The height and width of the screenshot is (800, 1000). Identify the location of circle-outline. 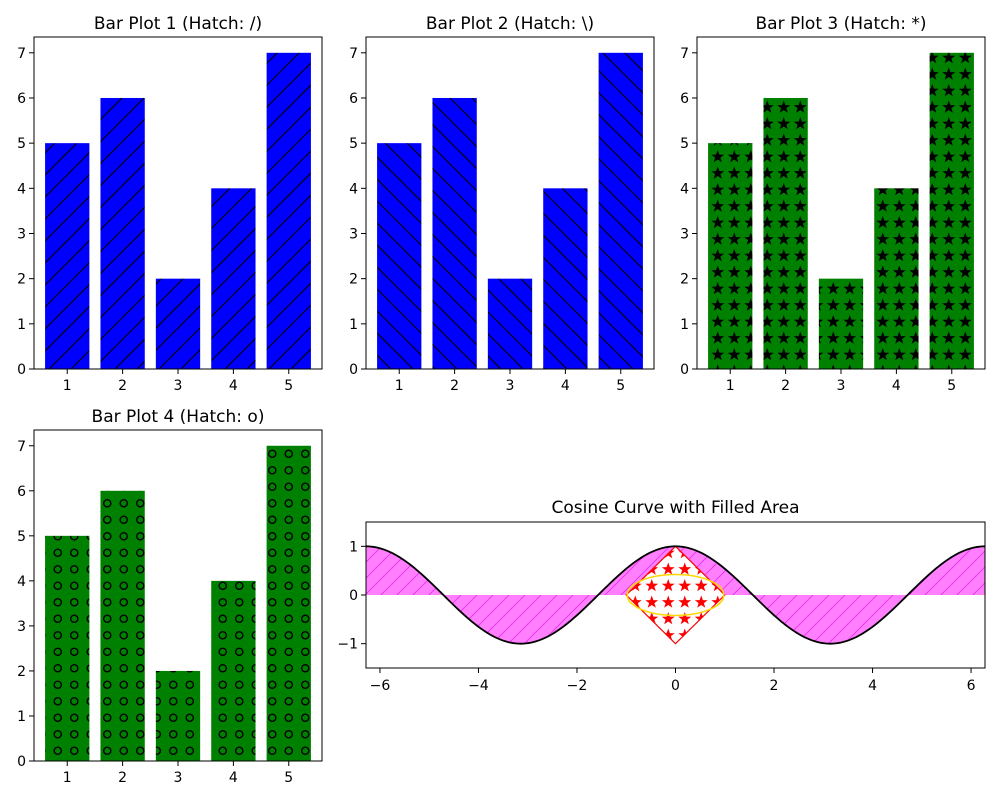
(675, 595).